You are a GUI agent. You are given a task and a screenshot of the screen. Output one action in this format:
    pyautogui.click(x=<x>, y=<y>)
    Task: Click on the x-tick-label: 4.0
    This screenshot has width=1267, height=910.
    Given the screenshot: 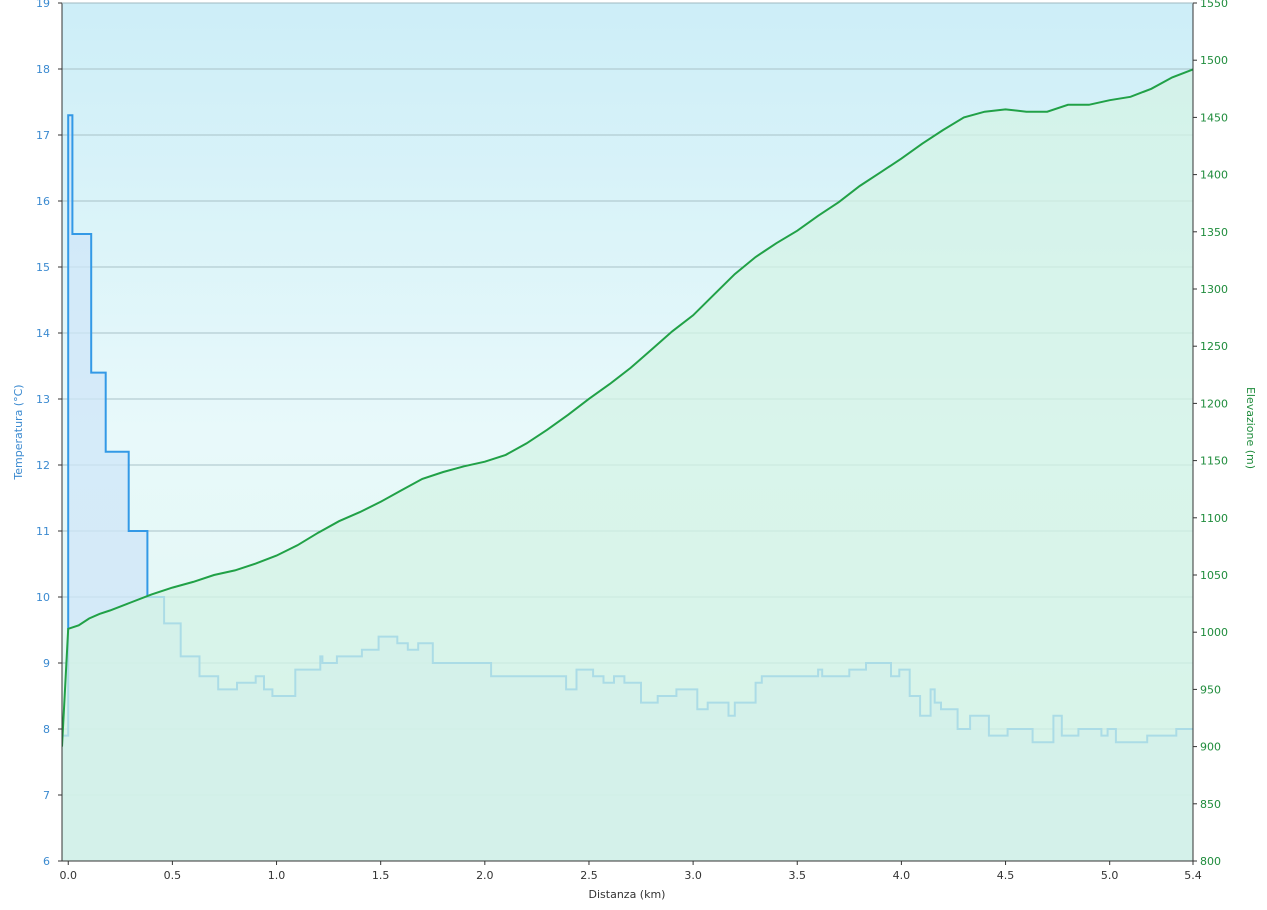 What is the action you would take?
    pyautogui.click(x=902, y=875)
    